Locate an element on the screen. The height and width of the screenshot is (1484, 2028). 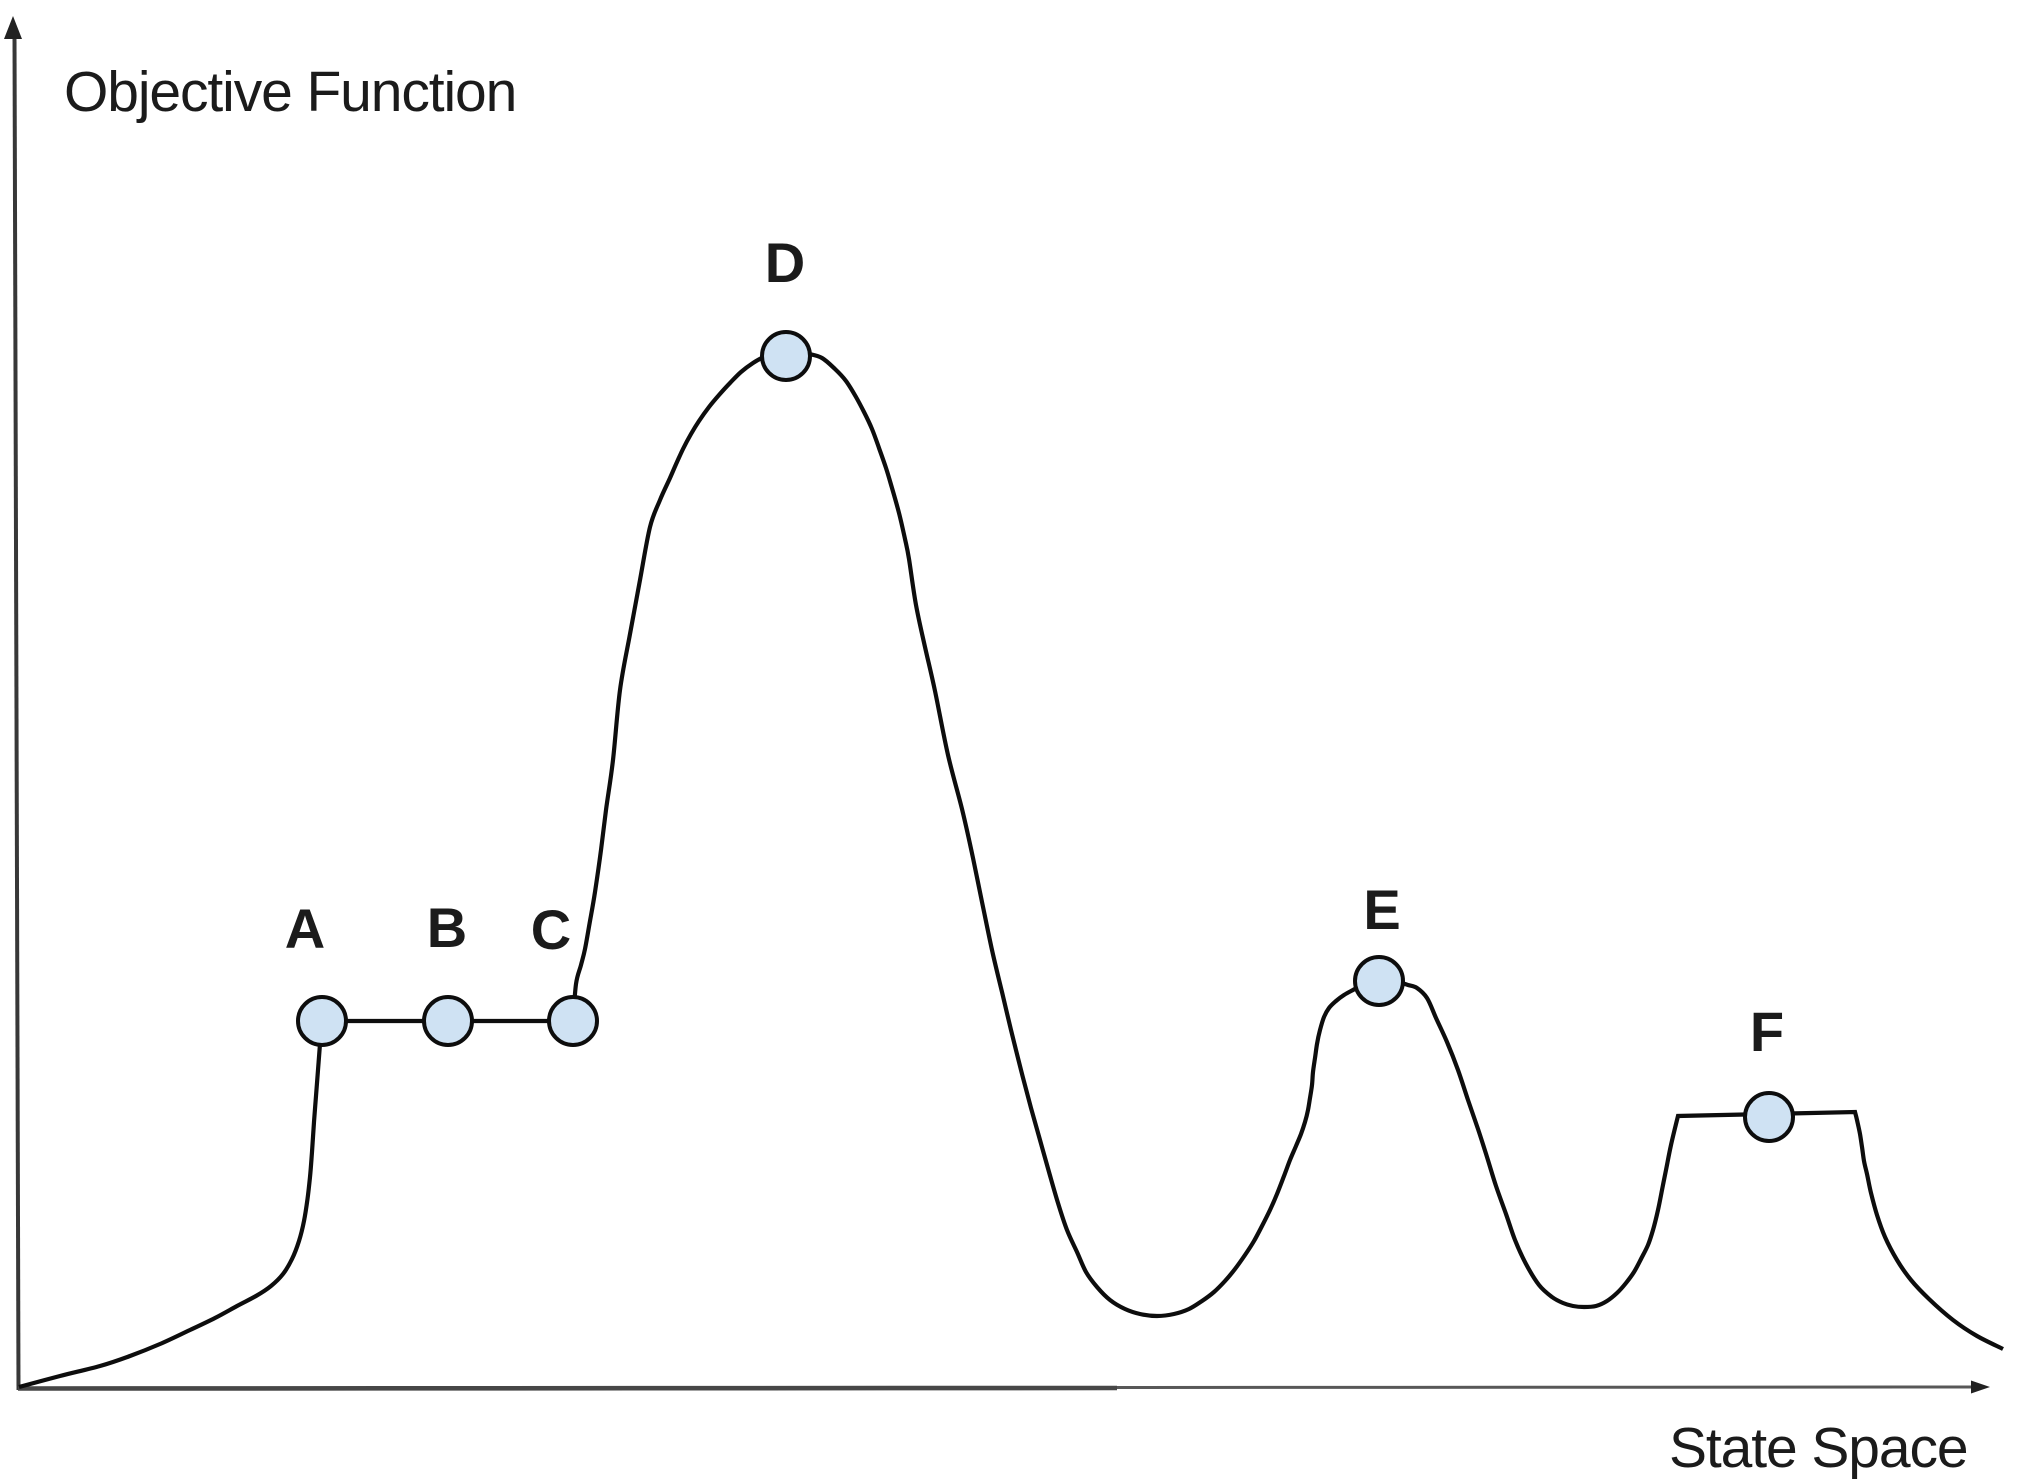
svg-text: C is located at coordinates (551, 929).